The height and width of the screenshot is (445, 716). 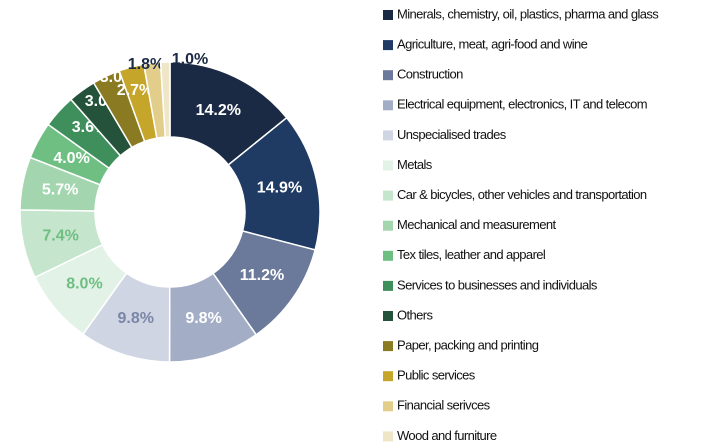 I want to click on data-label: 7.4%, so click(x=60, y=235).